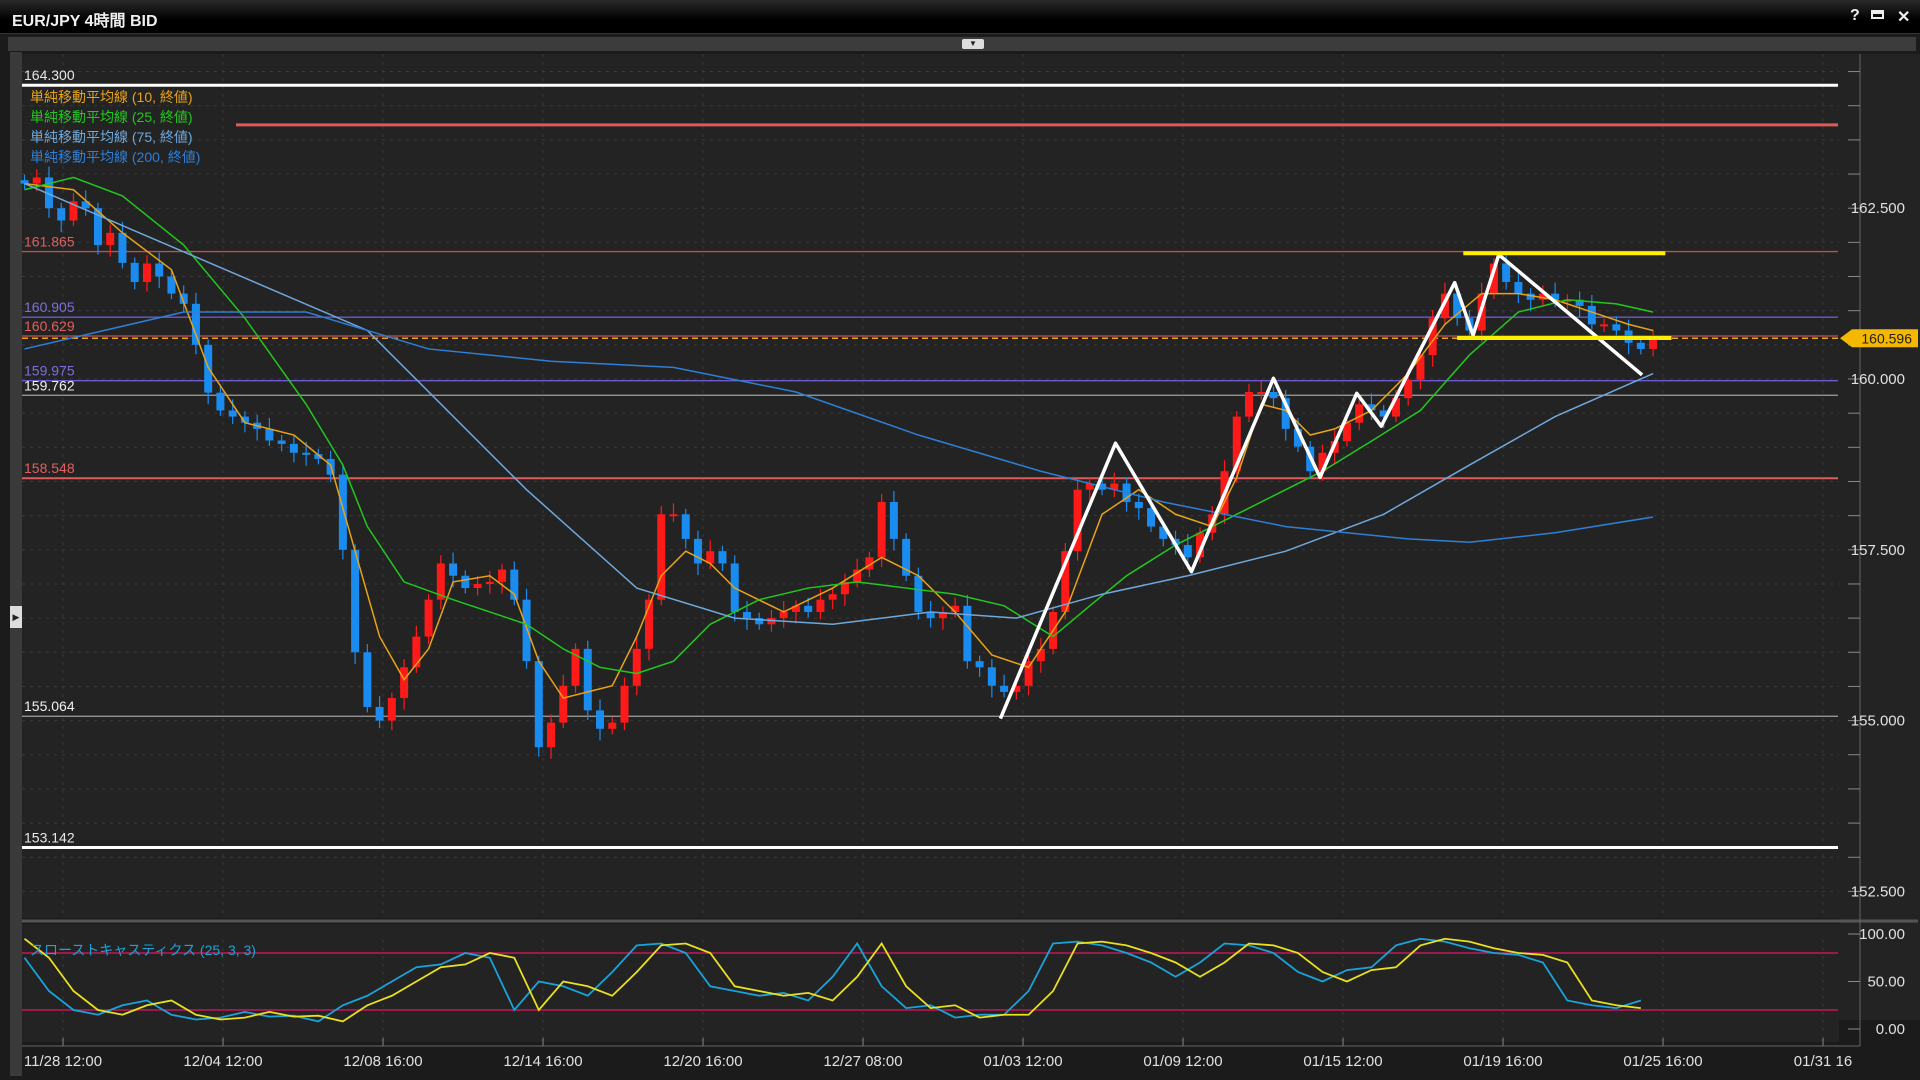  What do you see at coordinates (49, 307) in the screenshot?
I see `horizontal-line-label: 160.905` at bounding box center [49, 307].